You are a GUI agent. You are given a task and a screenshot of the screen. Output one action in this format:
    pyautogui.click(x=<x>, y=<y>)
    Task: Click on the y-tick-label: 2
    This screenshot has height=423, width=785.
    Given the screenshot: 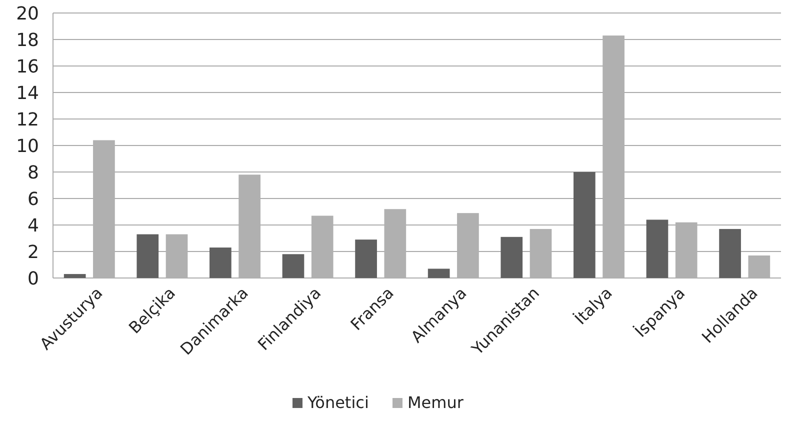 What is the action you would take?
    pyautogui.click(x=33, y=252)
    